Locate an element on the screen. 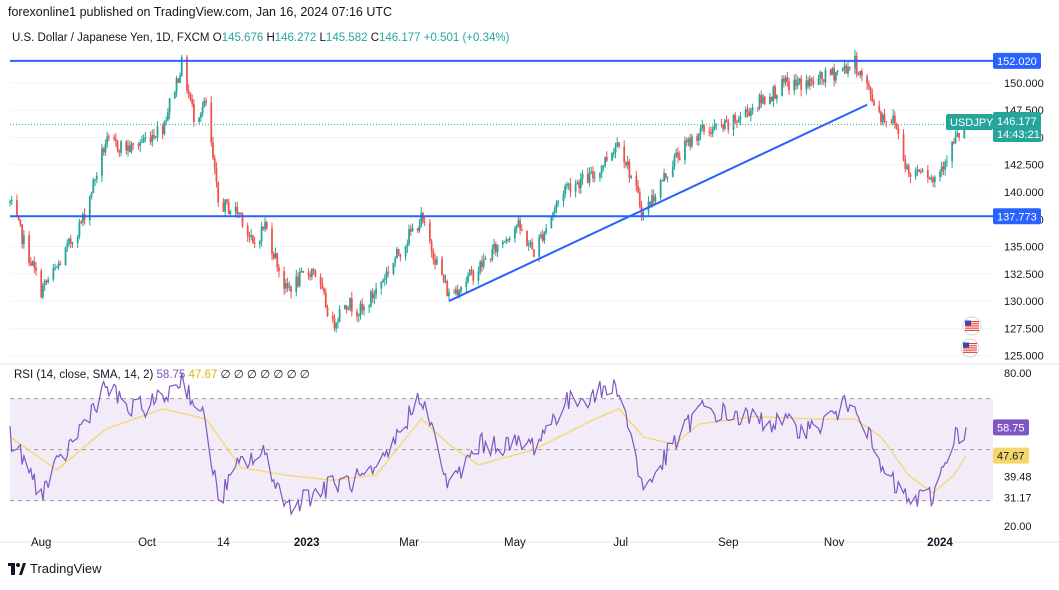 This screenshot has width=1059, height=590. lower-level-badge: 137.773 is located at coordinates (1017, 216).